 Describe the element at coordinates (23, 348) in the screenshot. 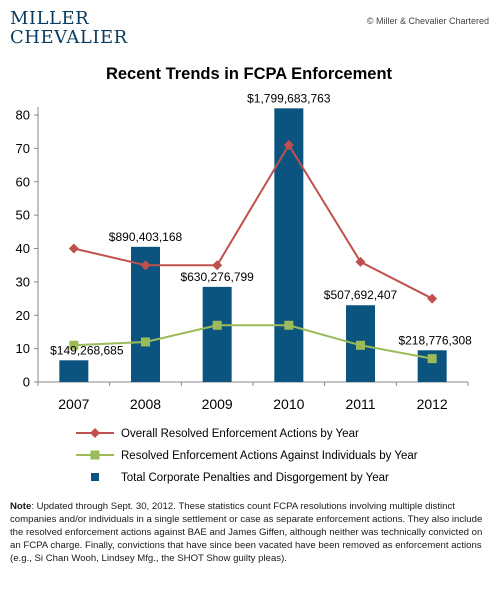

I see `y-tick-label: 10` at that location.